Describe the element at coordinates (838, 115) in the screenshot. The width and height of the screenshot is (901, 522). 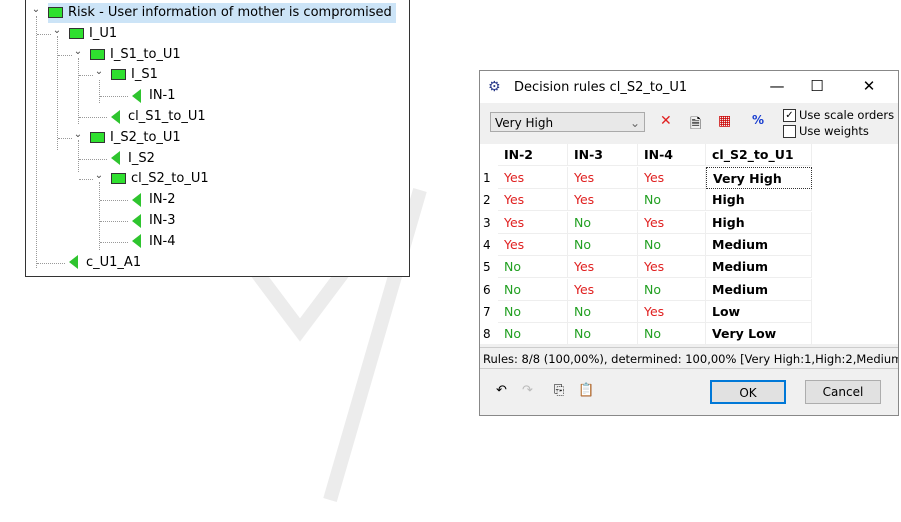
I see `use-scale-orders-checkbox: ✓ Use scale orders` at that location.